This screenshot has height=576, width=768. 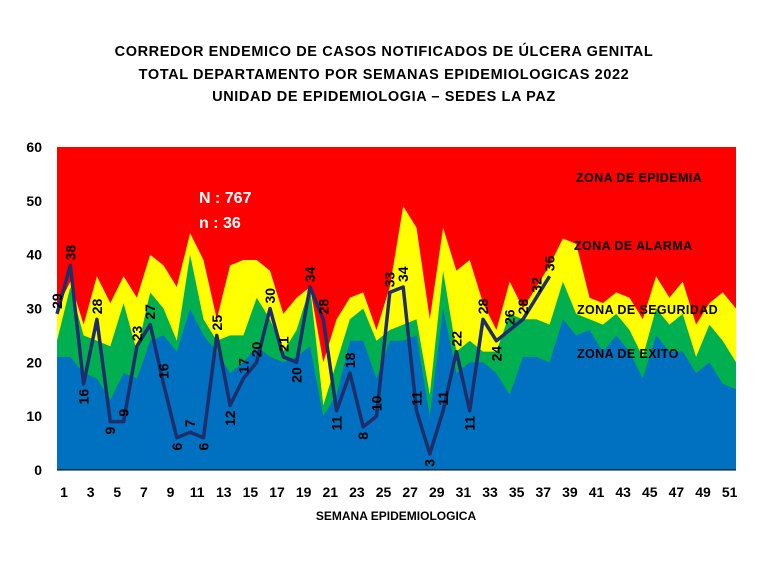 I want to click on data-label: 10, so click(x=376, y=403).